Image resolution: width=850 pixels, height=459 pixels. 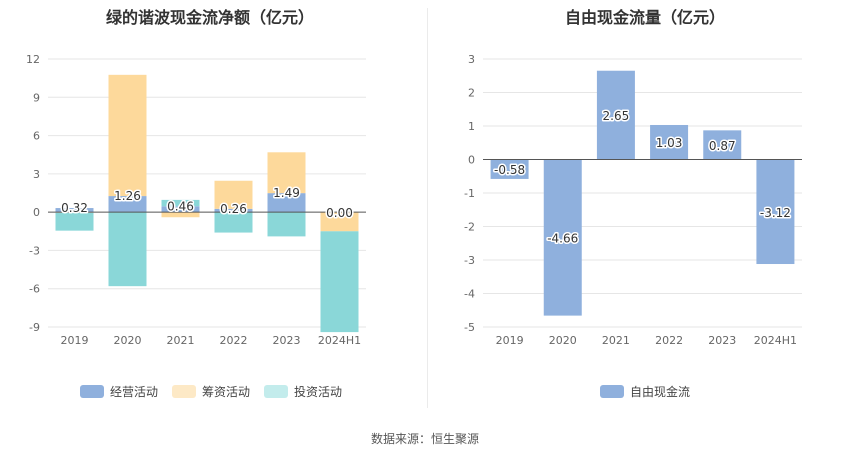 I want to click on data-label-2019: 0.32, so click(x=74, y=208).